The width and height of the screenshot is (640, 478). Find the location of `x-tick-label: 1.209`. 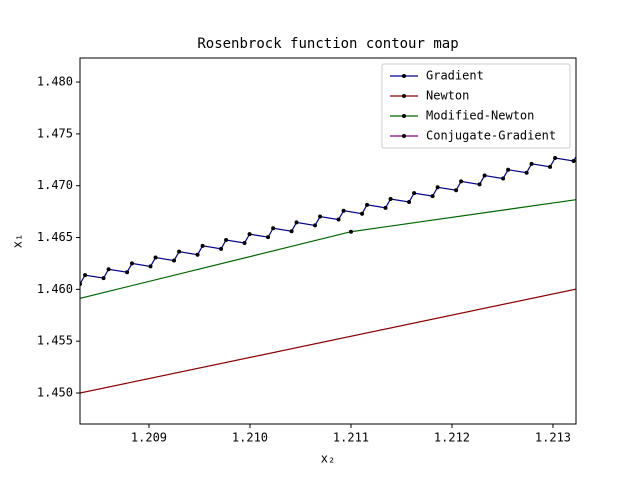

x-tick-label: 1.209 is located at coordinates (149, 438).